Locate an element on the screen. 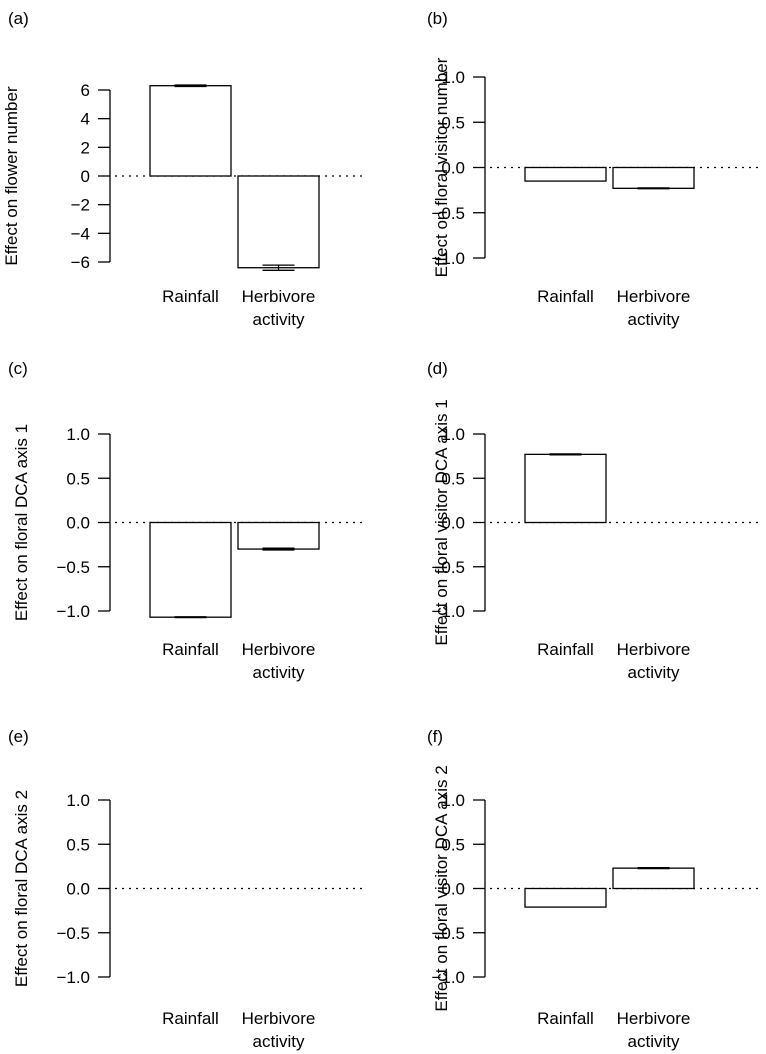 The image size is (766, 1054). panel-letter: (b) is located at coordinates (437, 18).